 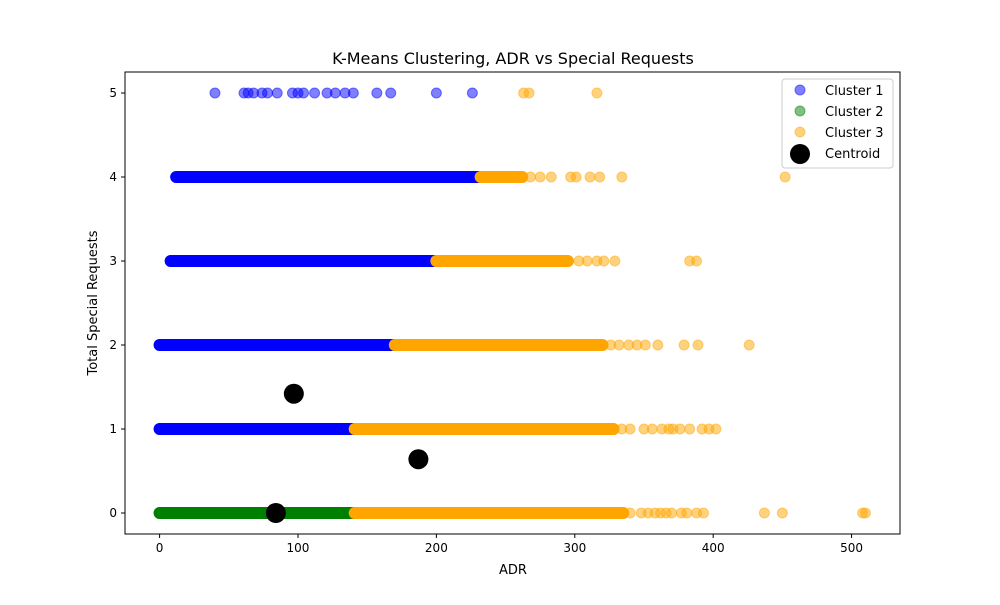 I want to click on legend-label-cluster-2: Cluster 2, so click(x=854, y=112).